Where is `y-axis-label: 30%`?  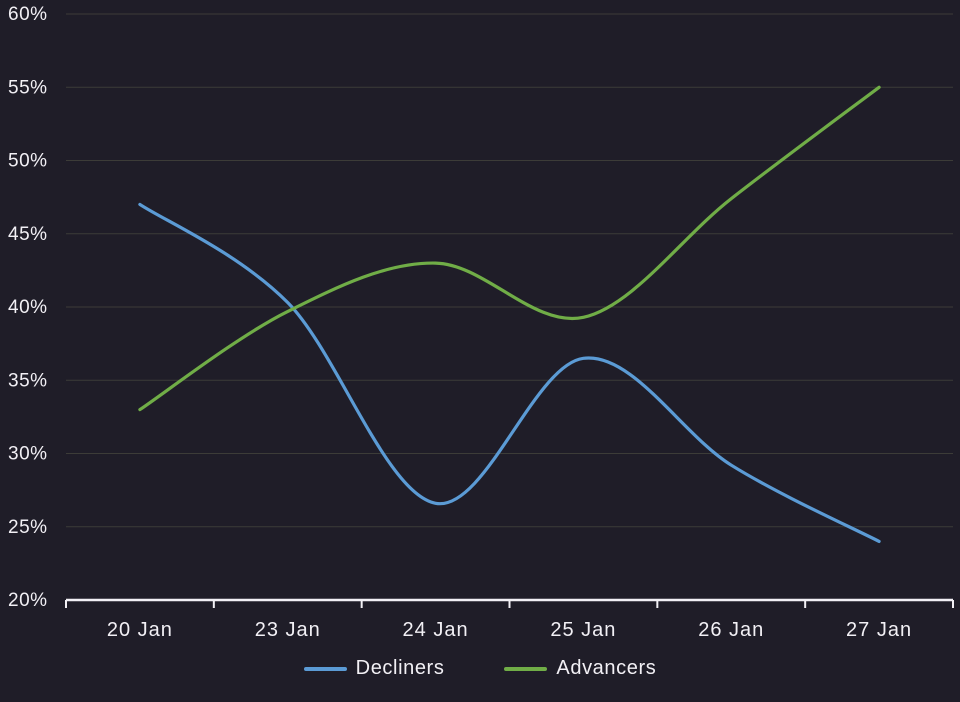
y-axis-label: 30% is located at coordinates (28, 454).